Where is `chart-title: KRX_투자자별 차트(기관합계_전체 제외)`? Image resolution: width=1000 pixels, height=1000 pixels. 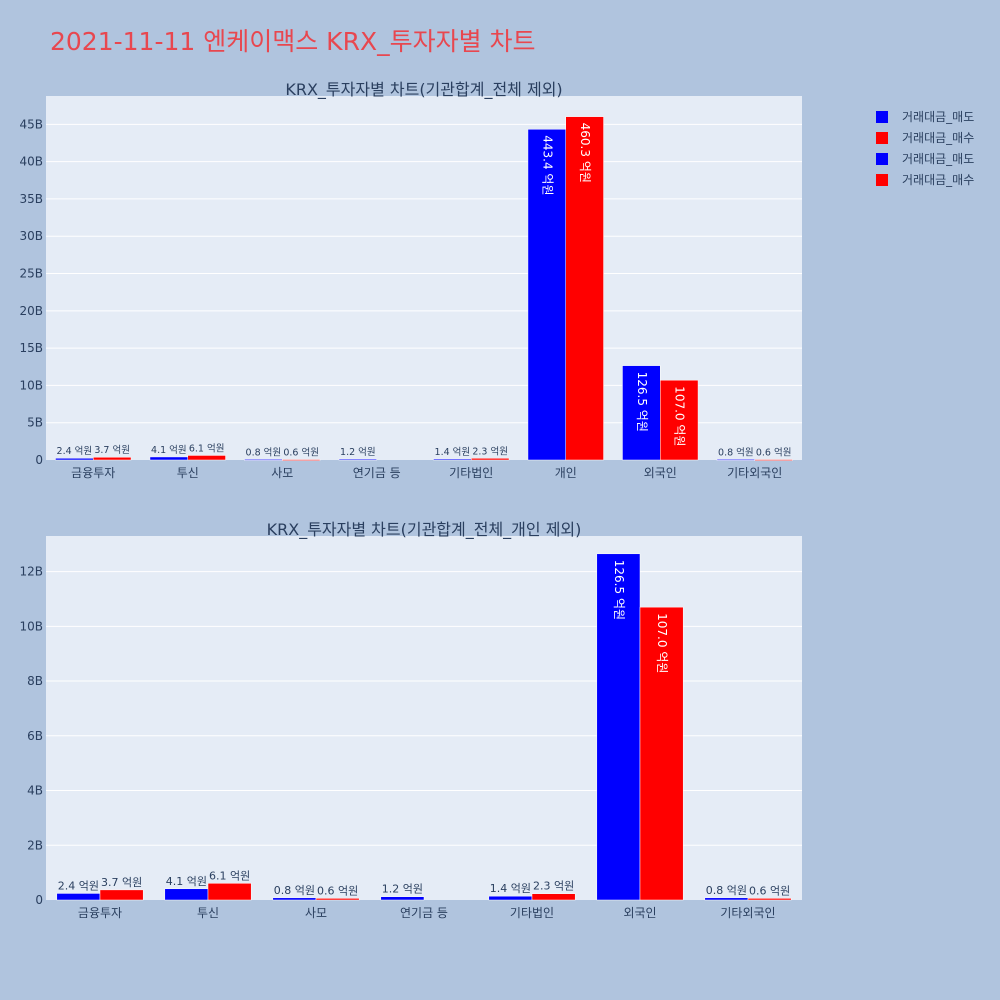
chart-title: KRX_투자자별 차트(기관합계_전체 제외) is located at coordinates (423, 90).